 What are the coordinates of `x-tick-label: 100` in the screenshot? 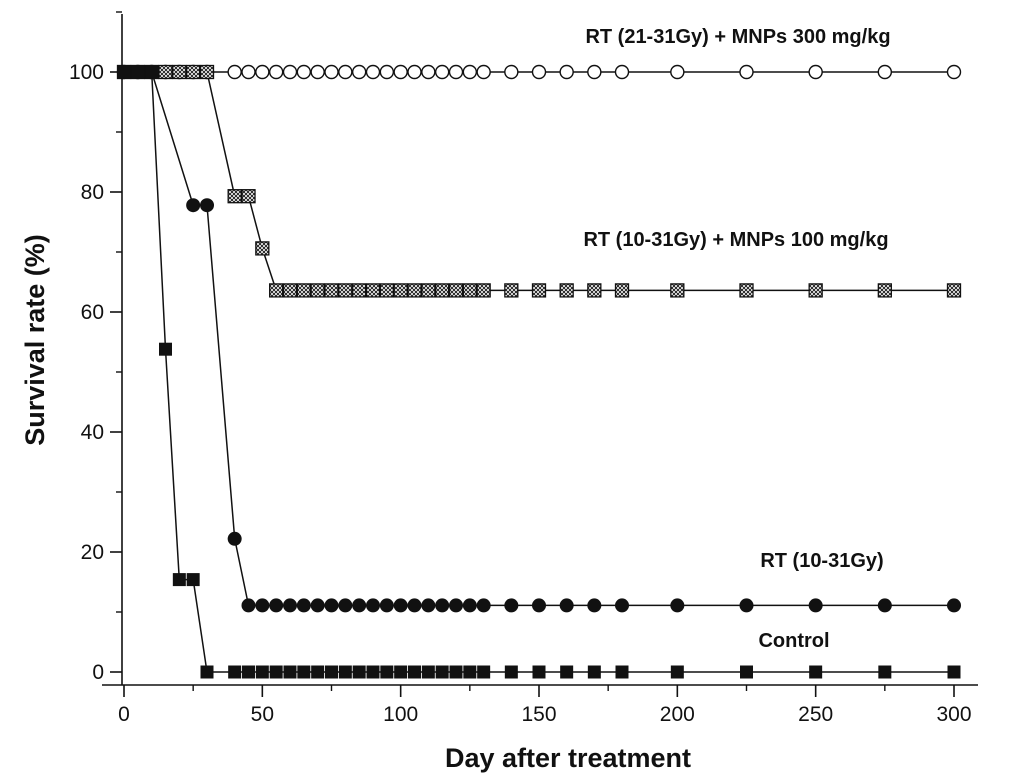 It's located at (400, 714).